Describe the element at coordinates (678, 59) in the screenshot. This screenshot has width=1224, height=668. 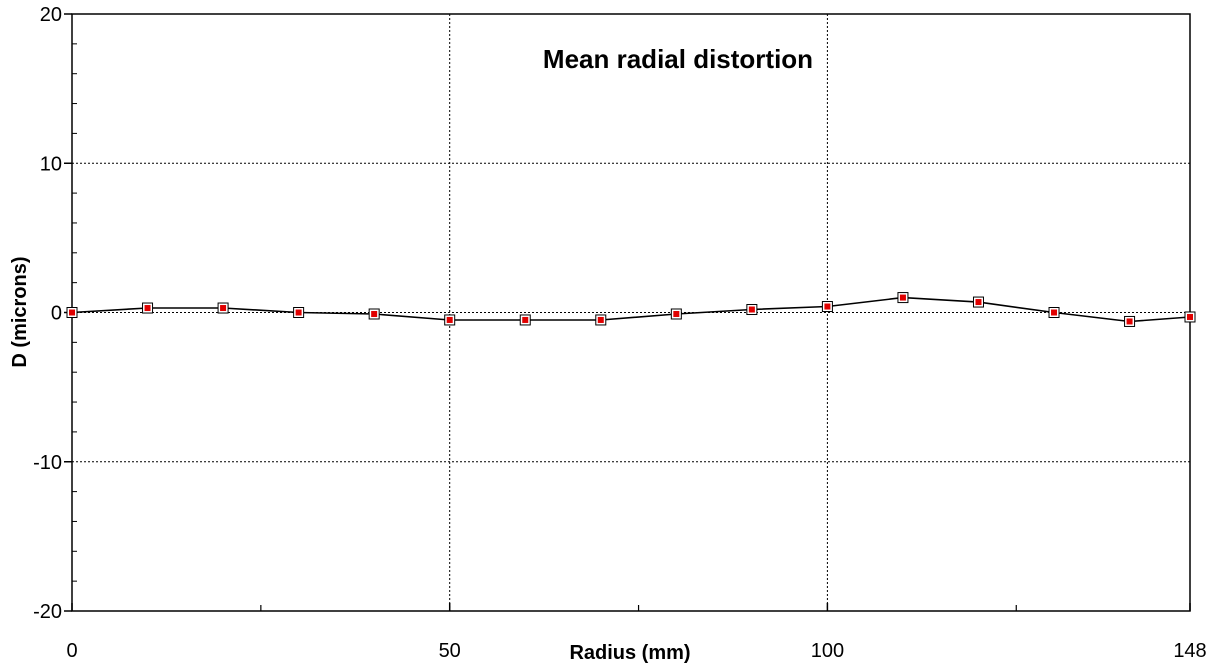
I see `chart-title: Mean radial distortion` at that location.